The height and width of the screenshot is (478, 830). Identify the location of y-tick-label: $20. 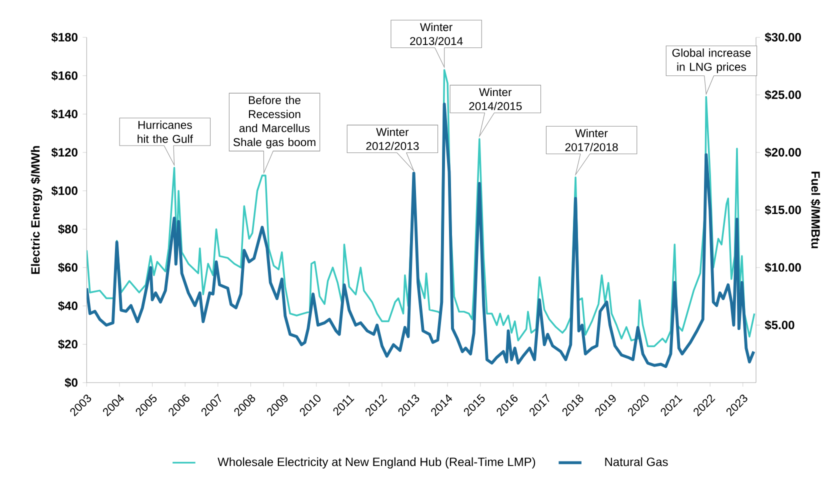
(68, 344).